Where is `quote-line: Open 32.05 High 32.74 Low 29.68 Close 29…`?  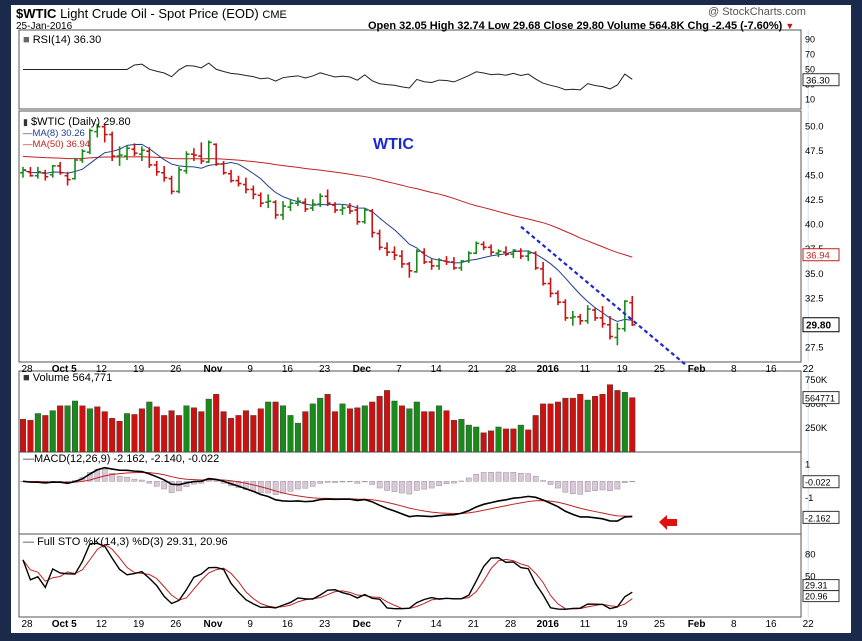
quote-line: Open 32.05 High 32.74 Low 29.68 Close 29… is located at coordinates (581, 26).